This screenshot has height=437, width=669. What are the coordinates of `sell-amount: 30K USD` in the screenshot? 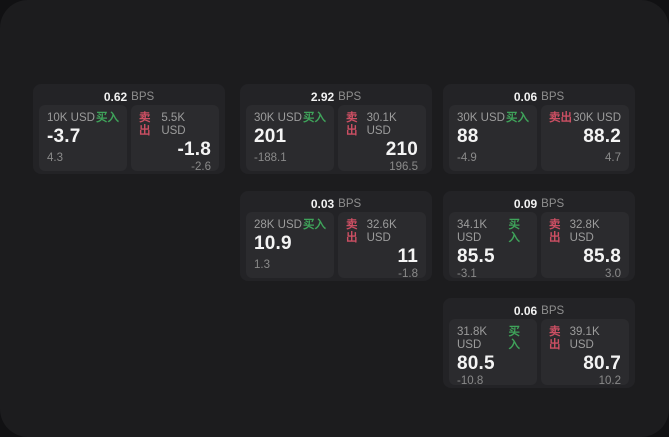 It's located at (597, 118).